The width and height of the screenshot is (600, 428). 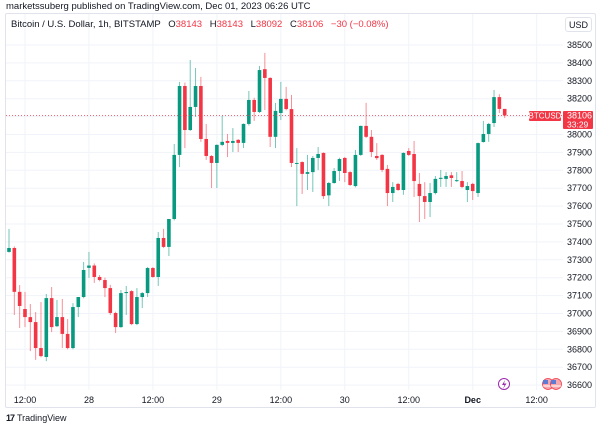 I want to click on price-tick-label: 37700, so click(x=579, y=188).